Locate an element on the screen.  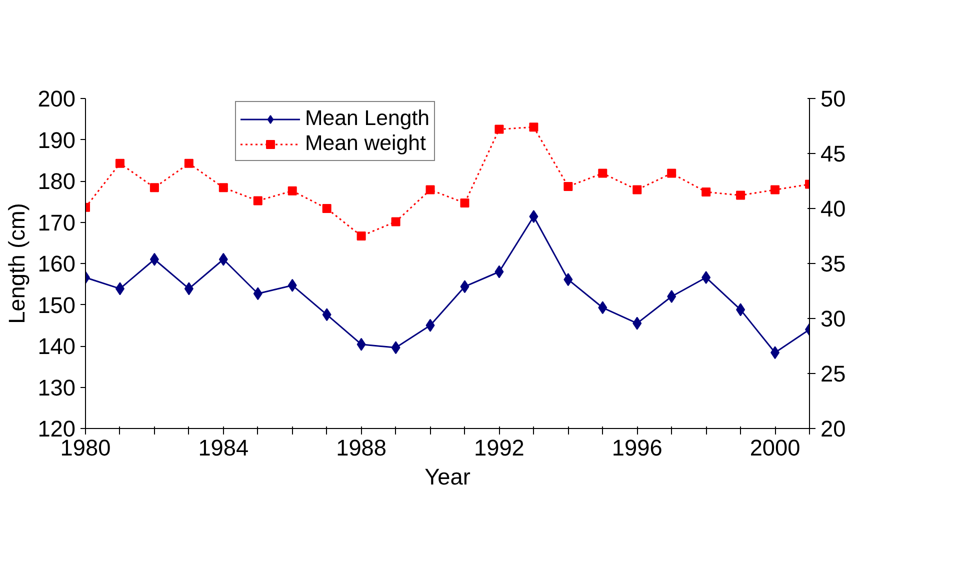
y-tick-label: 150 is located at coordinates (57, 305).